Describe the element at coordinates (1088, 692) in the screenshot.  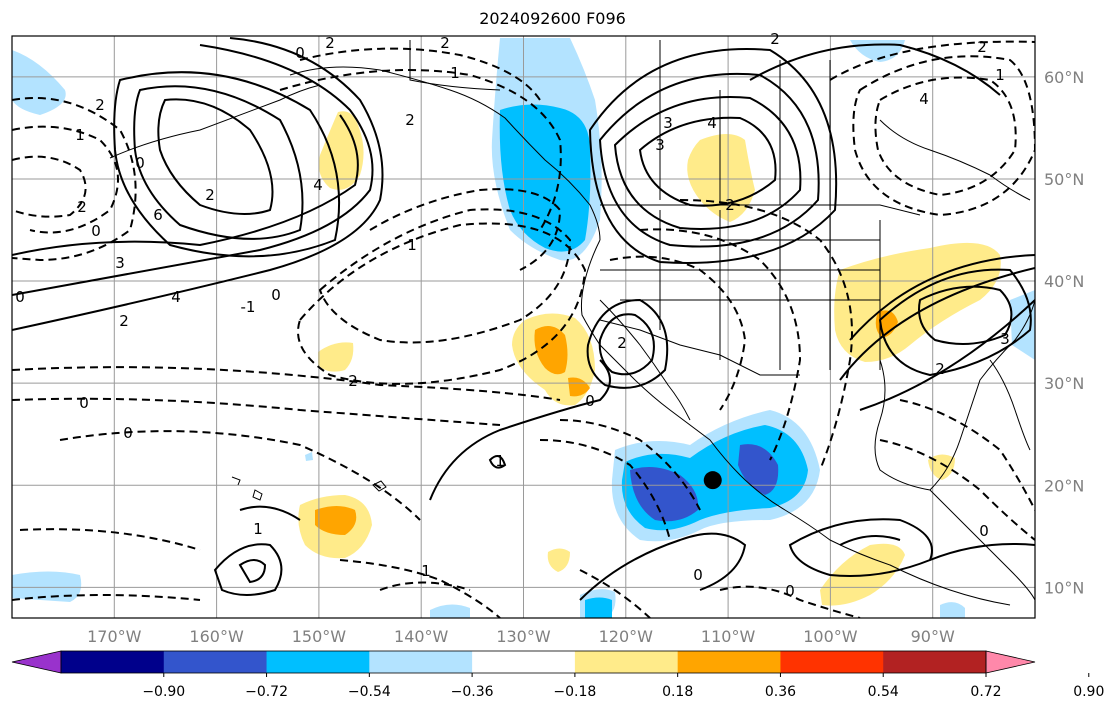
I see `colorbar-tick-label: 0.90` at that location.